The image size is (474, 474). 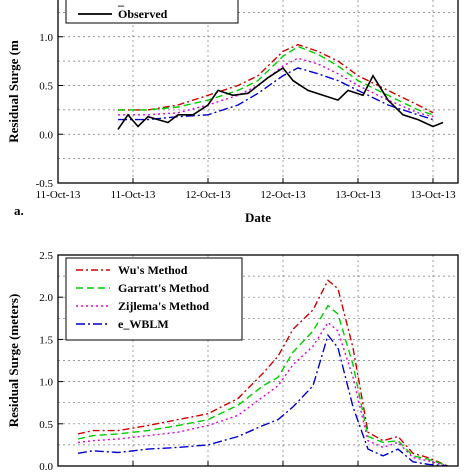 What do you see at coordinates (13, 361) in the screenshot?
I see `y-axis-label: Residual Surge (meters)` at bounding box center [13, 361].